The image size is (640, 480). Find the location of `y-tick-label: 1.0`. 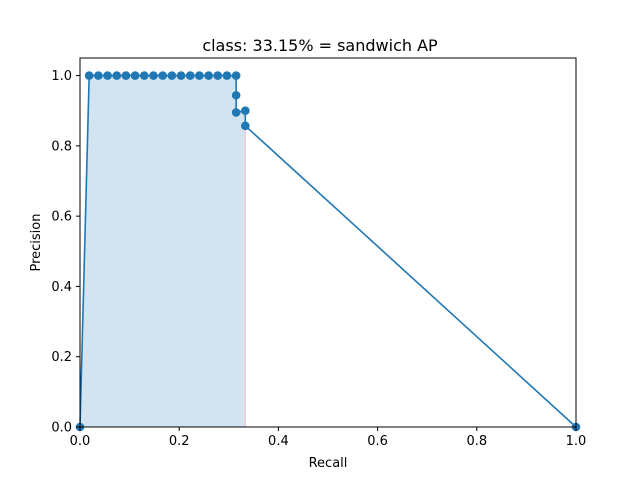

y-tick-label: 1.0 is located at coordinates (61, 76).